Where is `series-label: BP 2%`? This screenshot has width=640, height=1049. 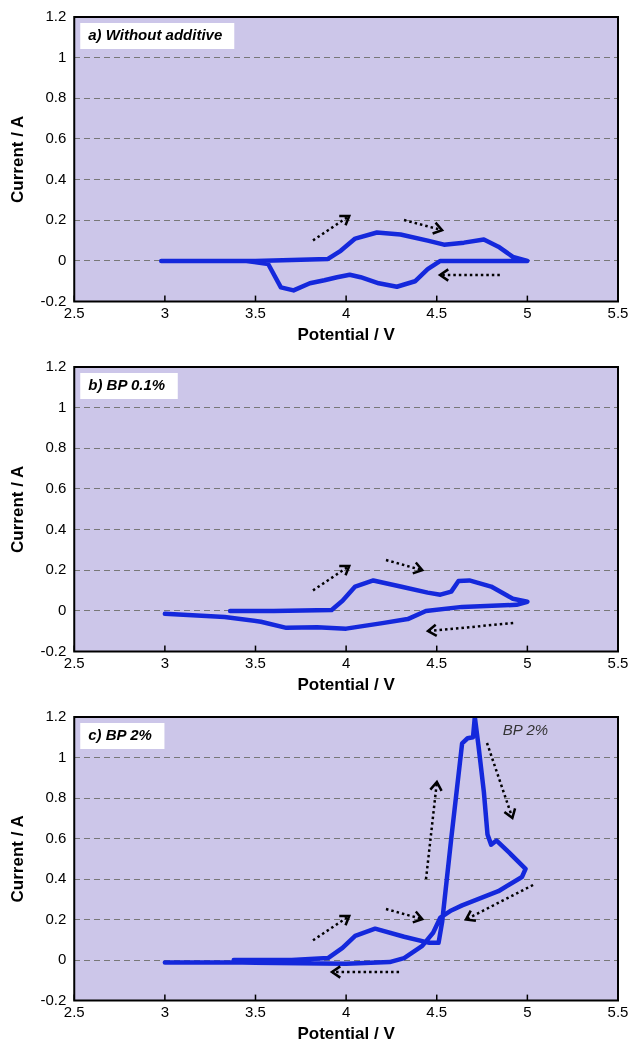
series-label: BP 2% is located at coordinates (525, 730).